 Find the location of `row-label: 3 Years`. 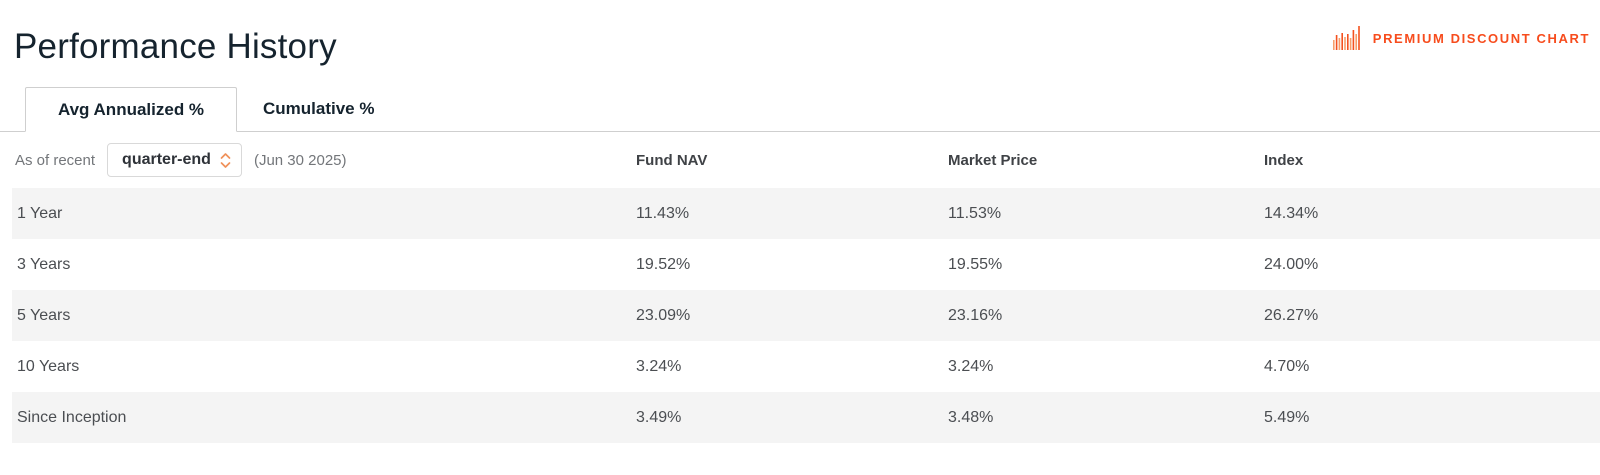

row-label: 3 Years is located at coordinates (44, 264).